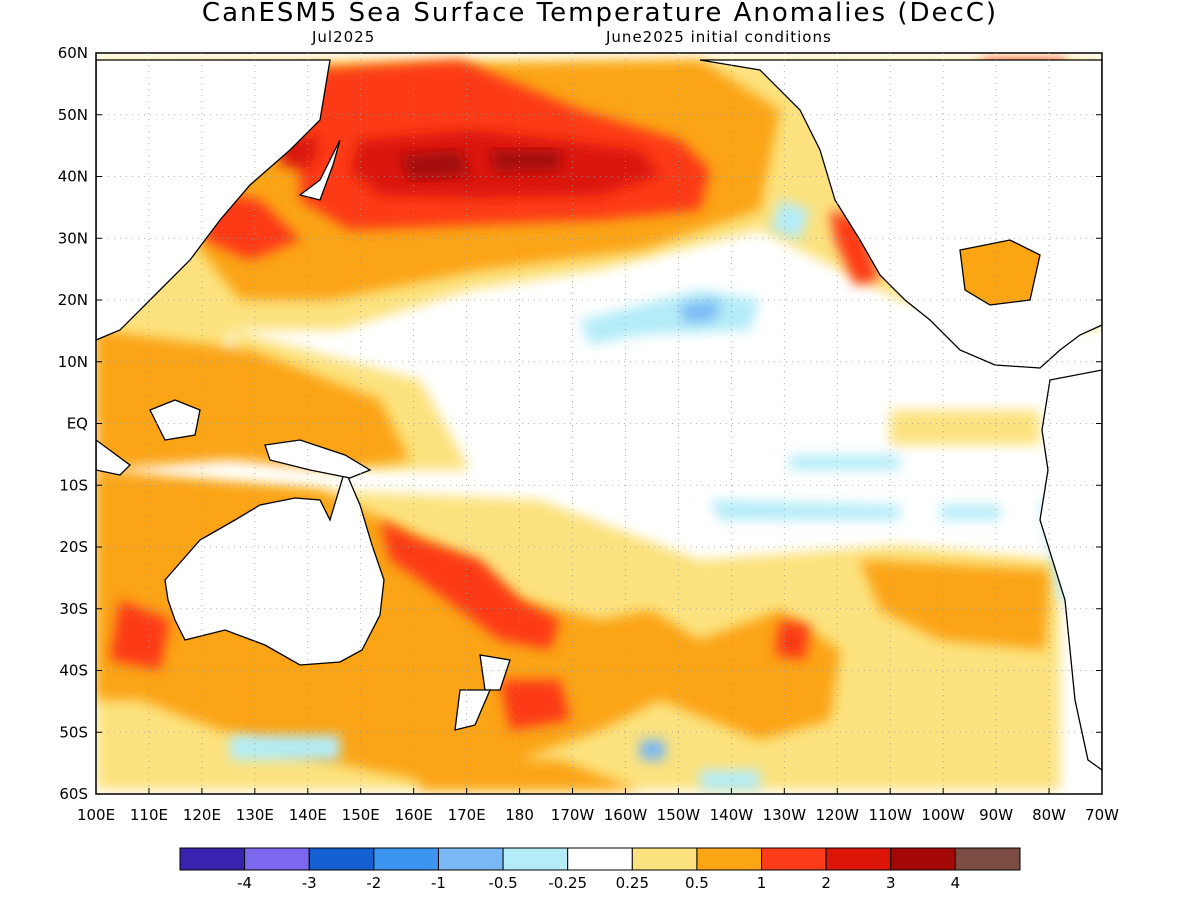  I want to click on lat-label: 50N, so click(73, 115).